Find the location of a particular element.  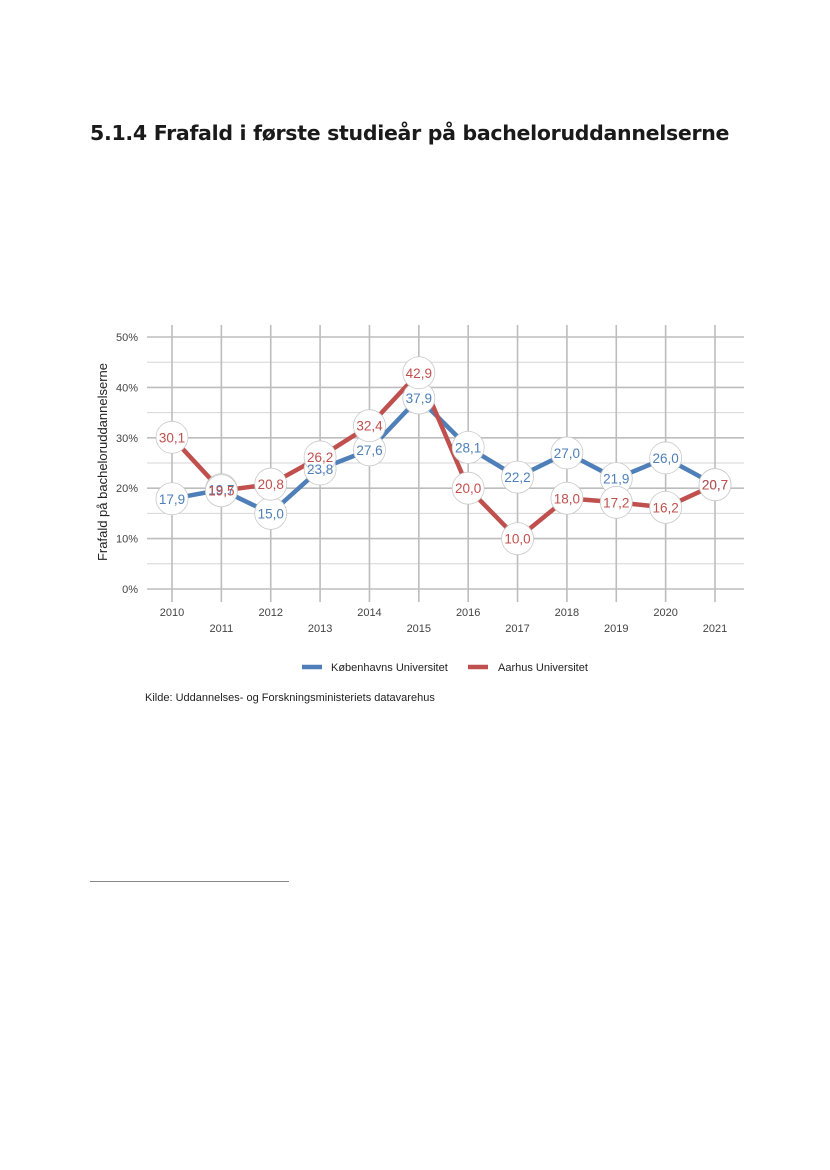

data-label: 21,9 is located at coordinates (616, 479).